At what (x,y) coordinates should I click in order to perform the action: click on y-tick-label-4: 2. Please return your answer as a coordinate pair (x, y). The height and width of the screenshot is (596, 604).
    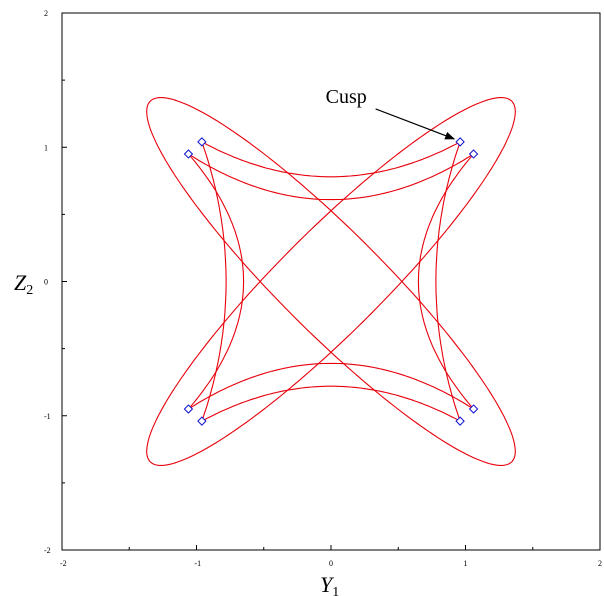
    Looking at the image, I should click on (46, 13).